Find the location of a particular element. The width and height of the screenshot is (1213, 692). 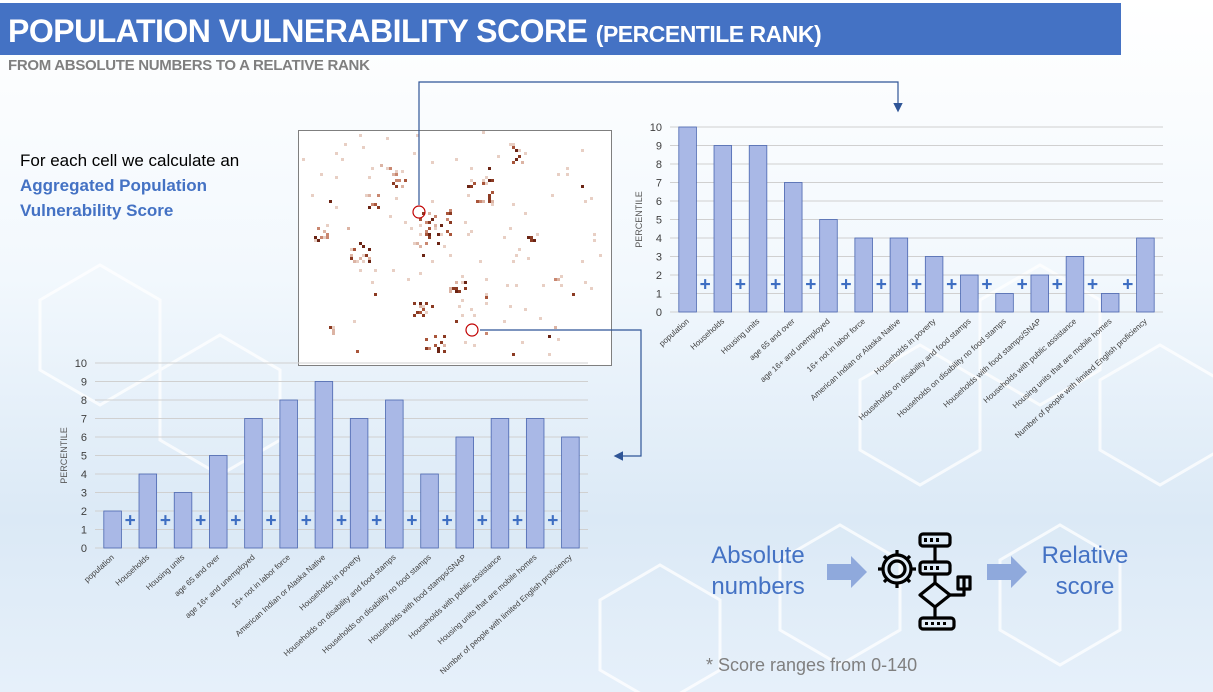

description-line: For each cell we calculate an is located at coordinates (130, 160).